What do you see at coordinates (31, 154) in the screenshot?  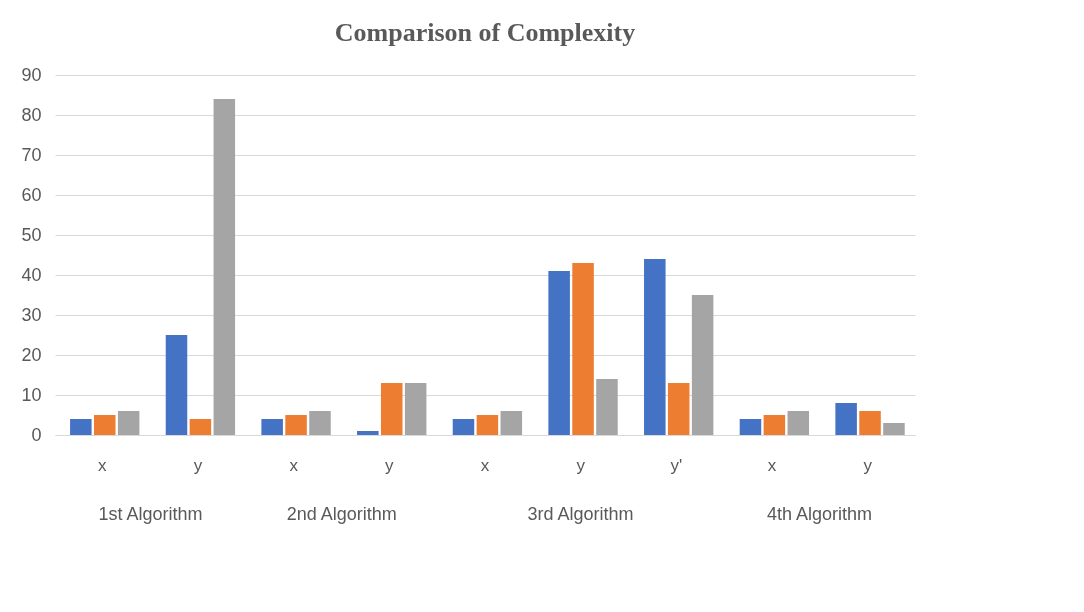 I see `y-tick-label: 70` at bounding box center [31, 154].